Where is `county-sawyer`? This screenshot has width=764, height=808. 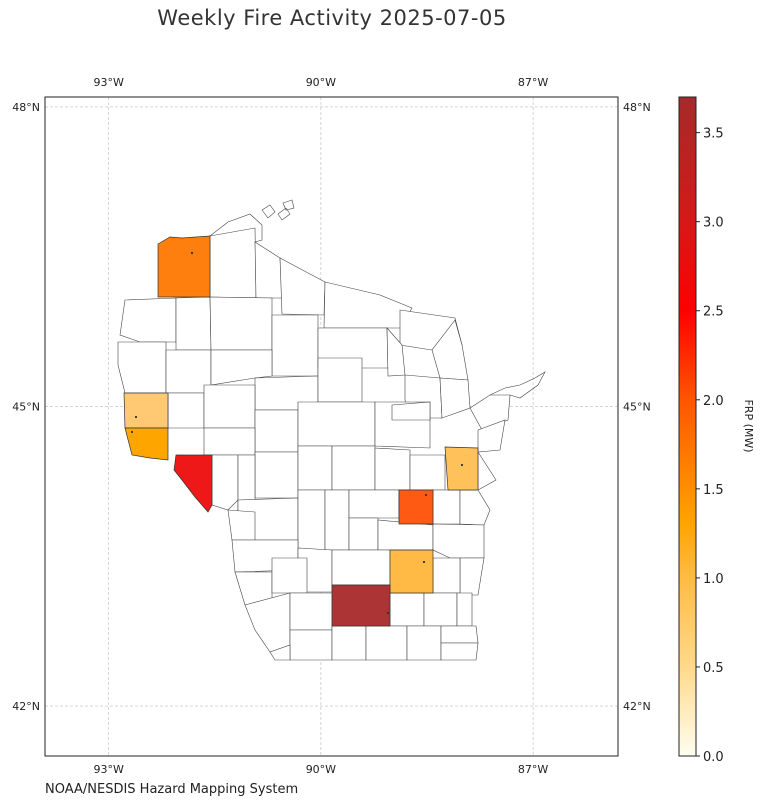 county-sawyer is located at coordinates (241, 323).